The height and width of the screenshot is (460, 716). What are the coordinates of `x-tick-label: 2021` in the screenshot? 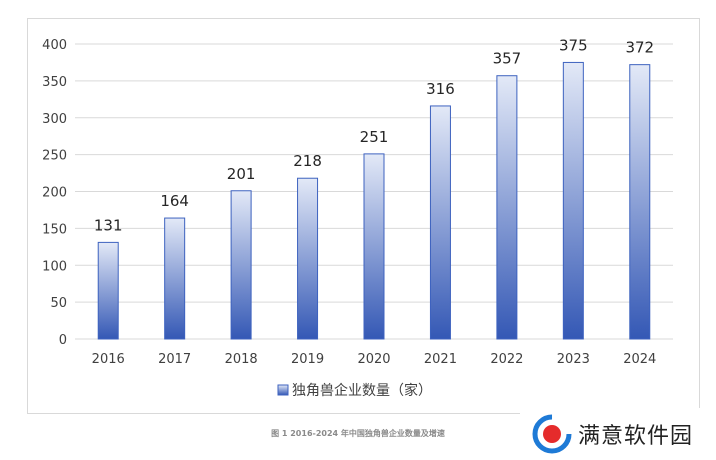 It's located at (440, 359).